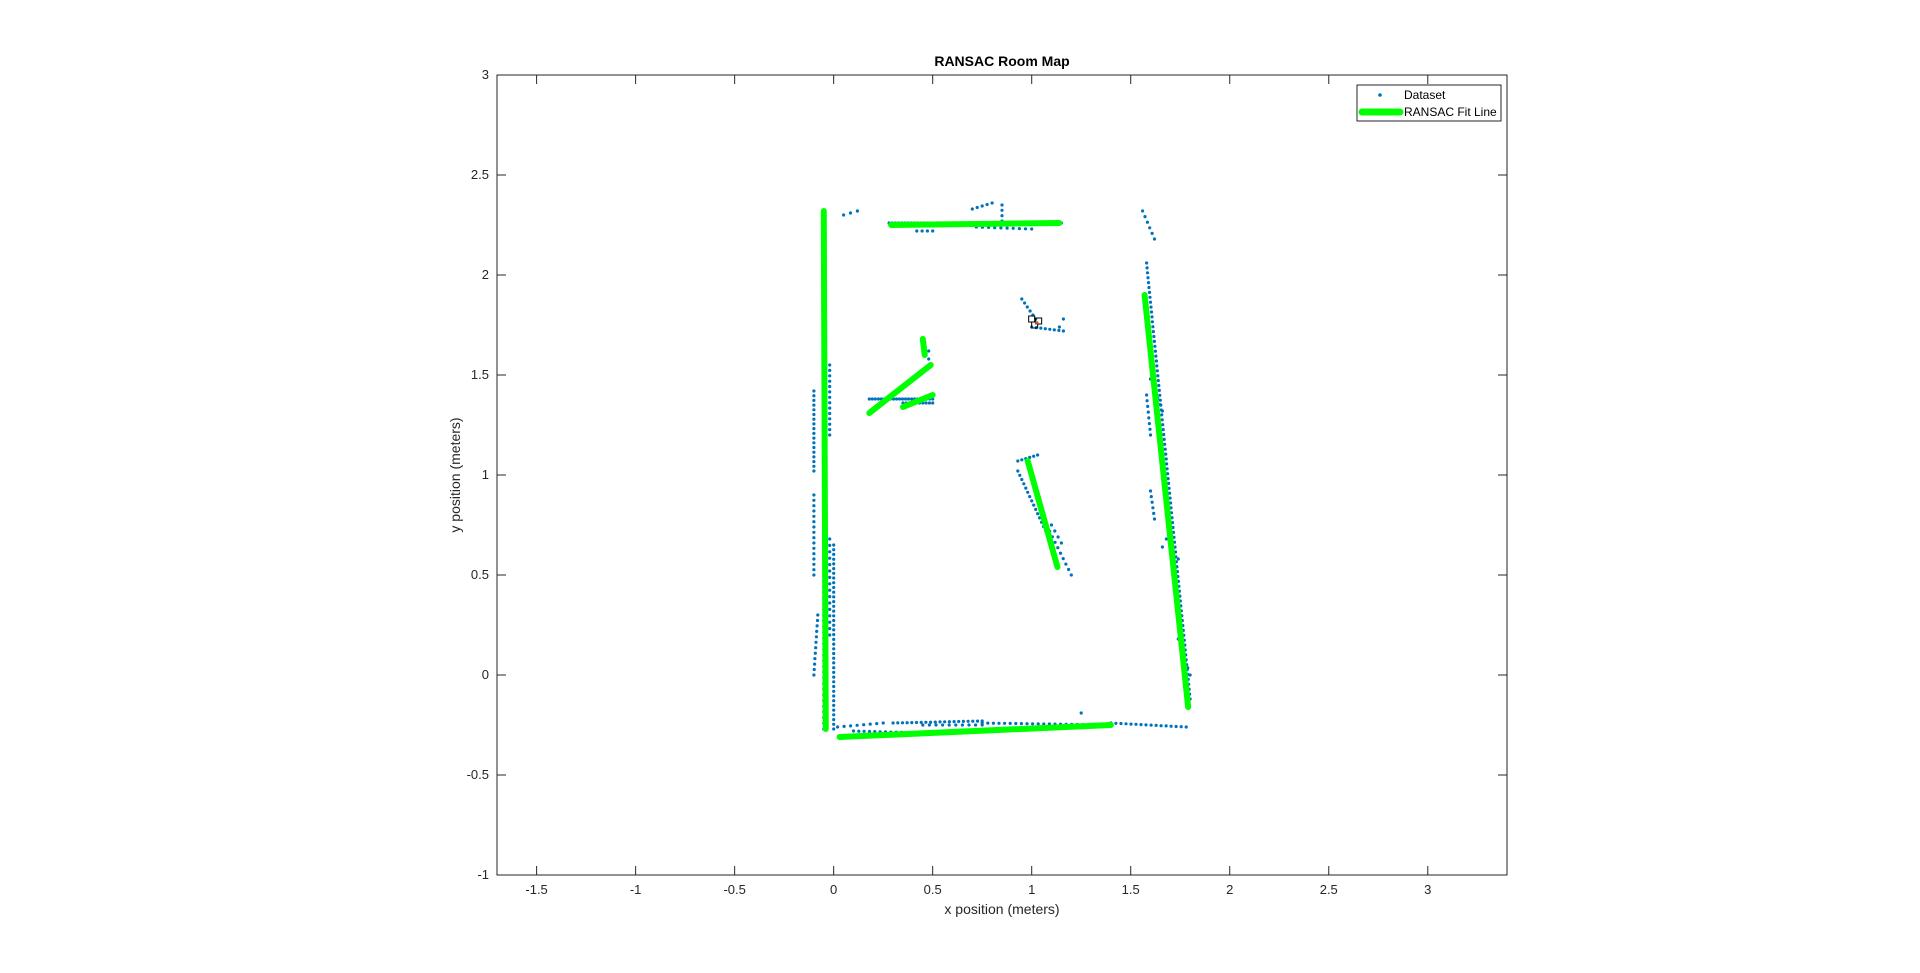 The image size is (1920, 973). What do you see at coordinates (480, 574) in the screenshot?
I see `y-tick-label: 0.5` at bounding box center [480, 574].